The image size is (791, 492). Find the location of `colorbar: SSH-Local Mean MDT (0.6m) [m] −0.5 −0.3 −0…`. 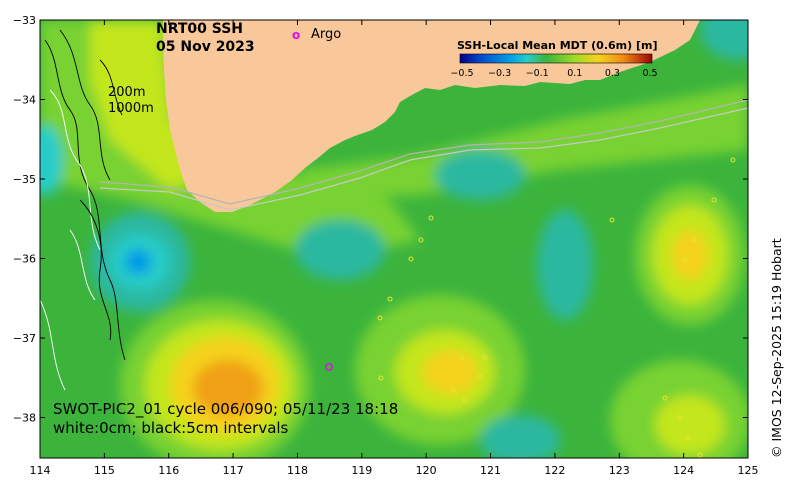

colorbar: SSH-Local Mean MDT (0.6m) [m] −0.5 −0.3 −0… is located at coordinates (553, 59).